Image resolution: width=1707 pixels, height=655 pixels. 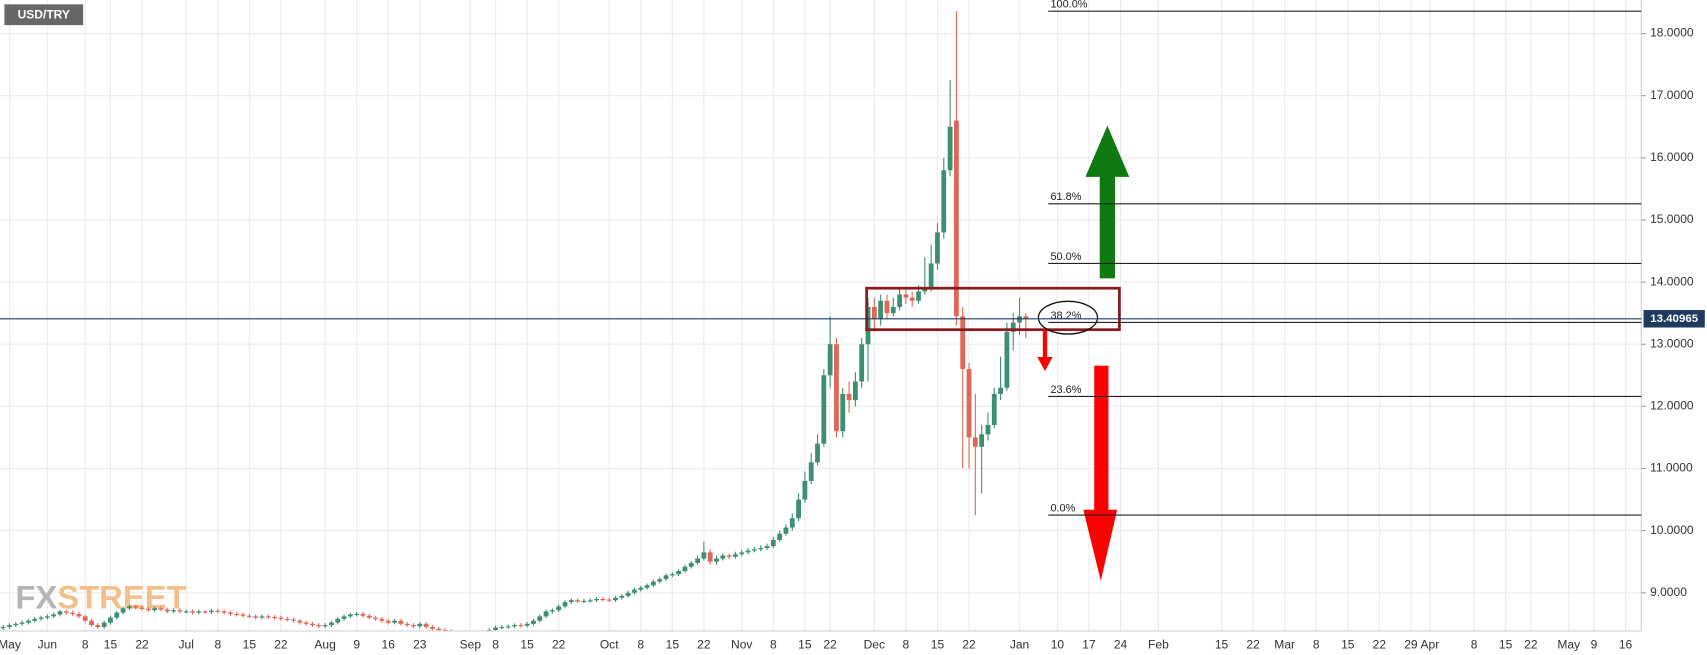 I want to click on y-tick-label: 10.0000, so click(x=1672, y=530).